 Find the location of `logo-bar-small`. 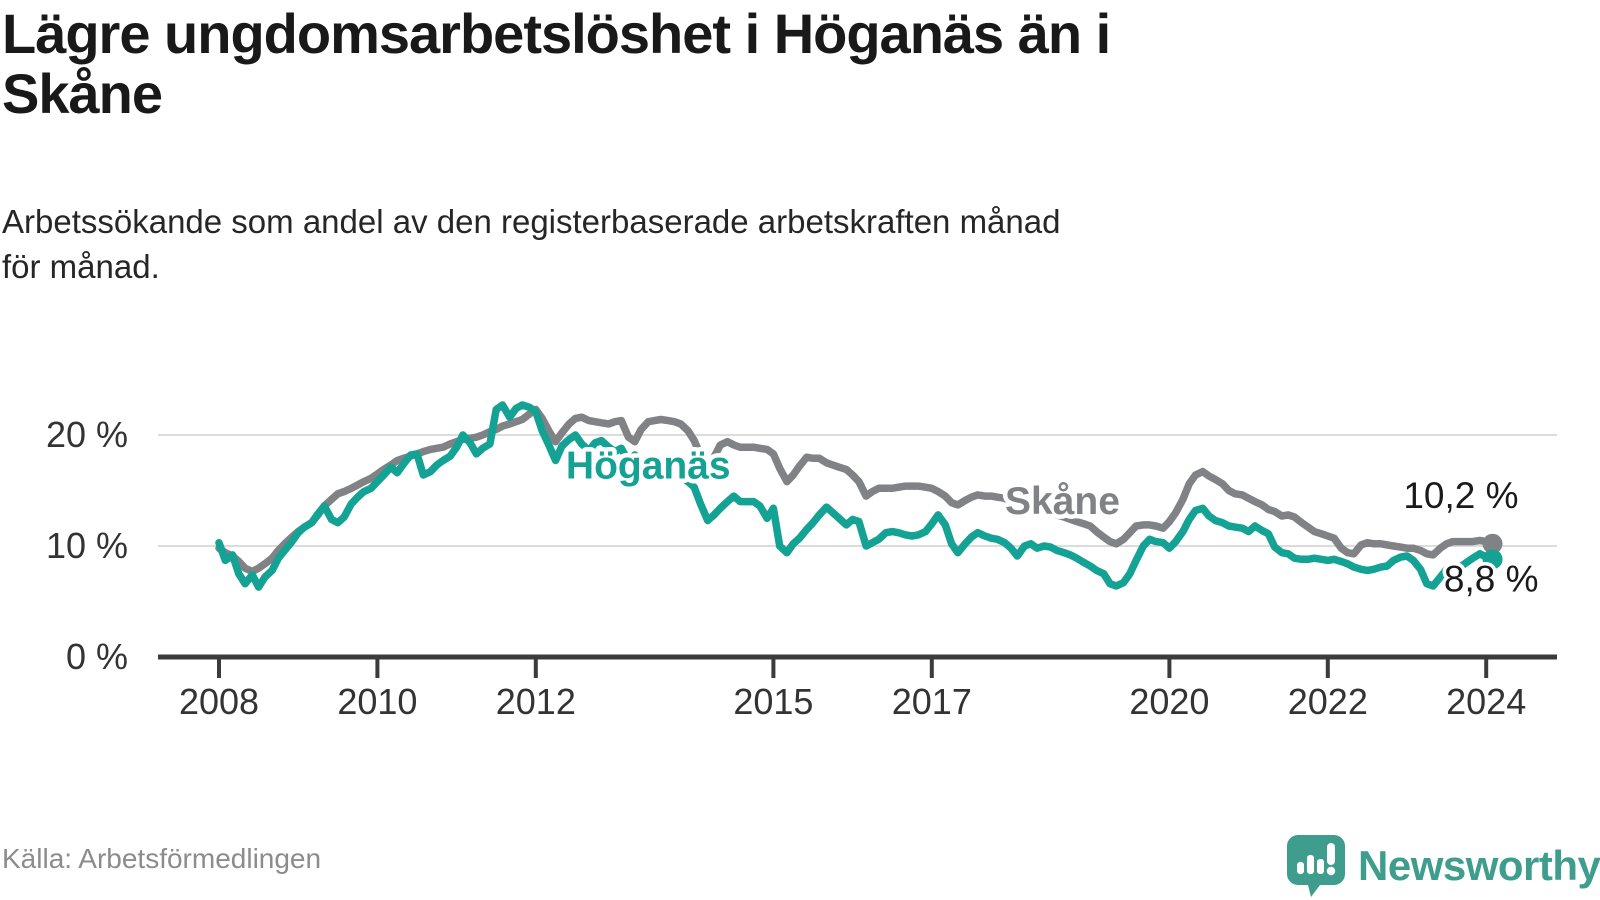

logo-bar-small is located at coordinates (1300, 868).